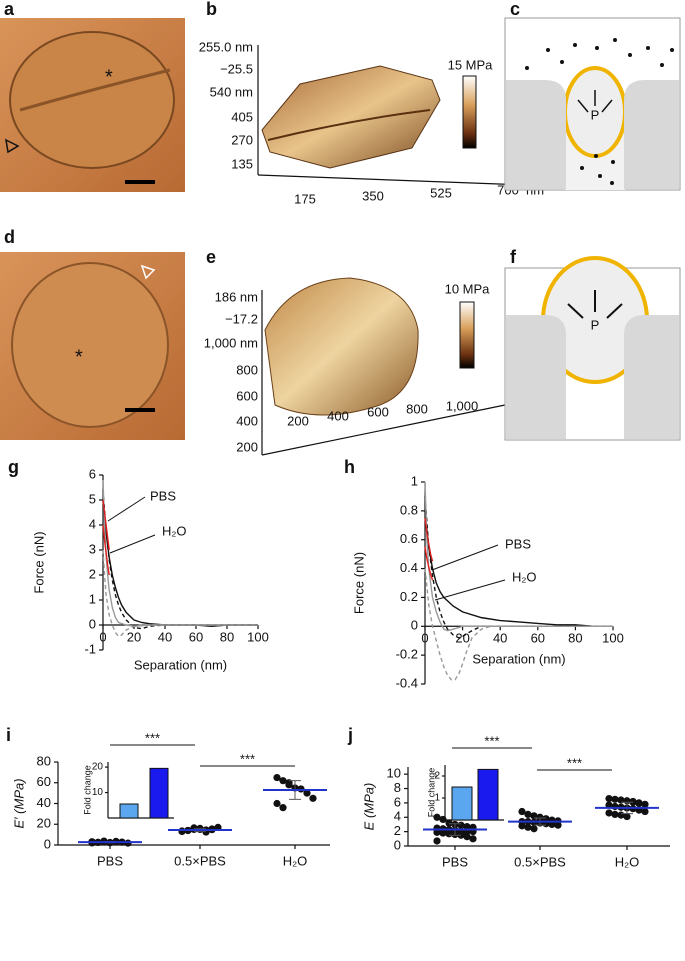  Describe the element at coordinates (44, 802) in the screenshot. I see `y-tick-label: 40` at that location.